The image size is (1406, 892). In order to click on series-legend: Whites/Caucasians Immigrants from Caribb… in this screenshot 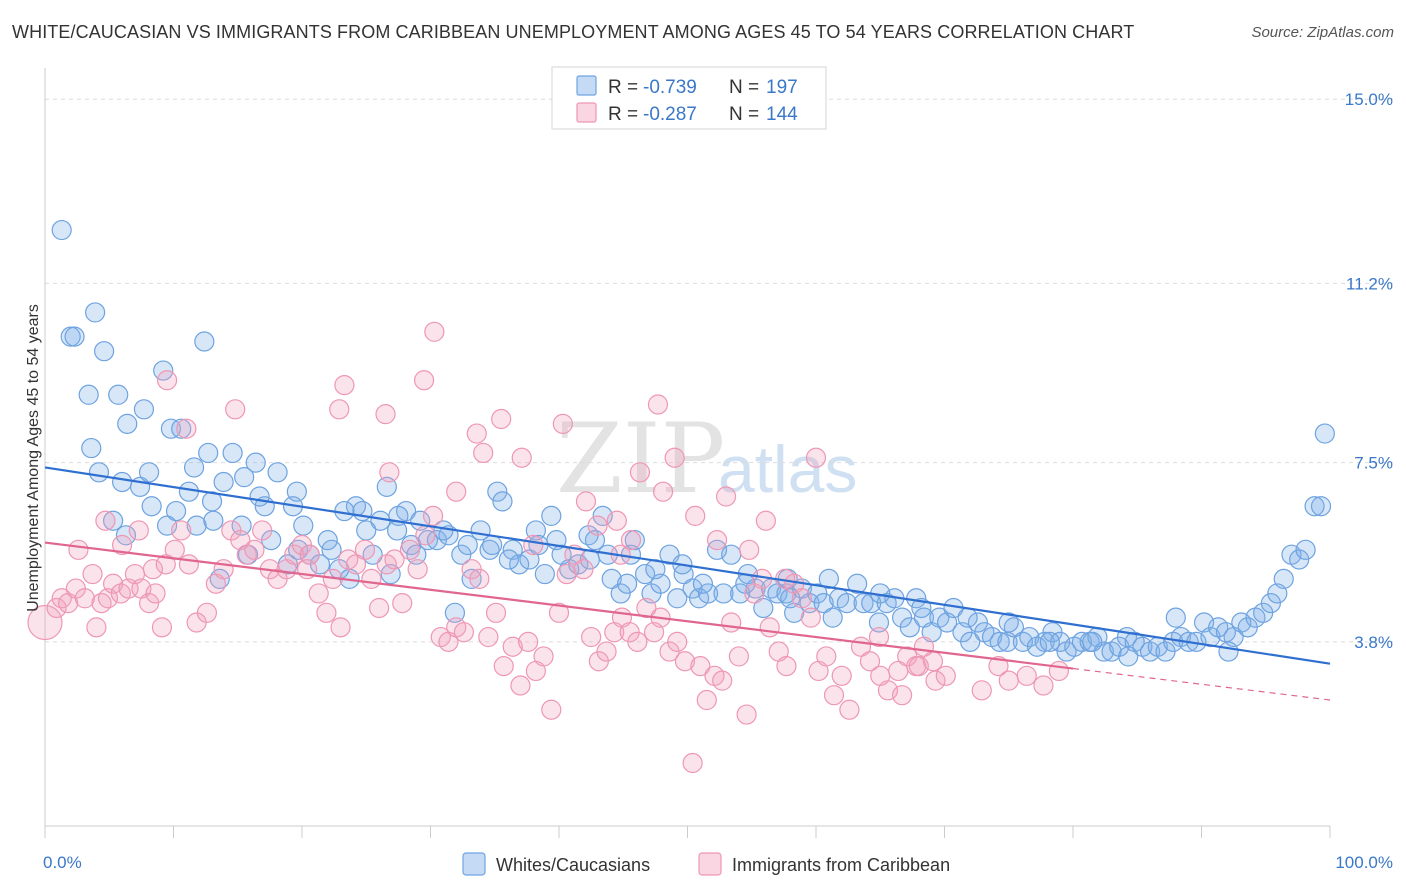, I will do `click(706, 864)`.